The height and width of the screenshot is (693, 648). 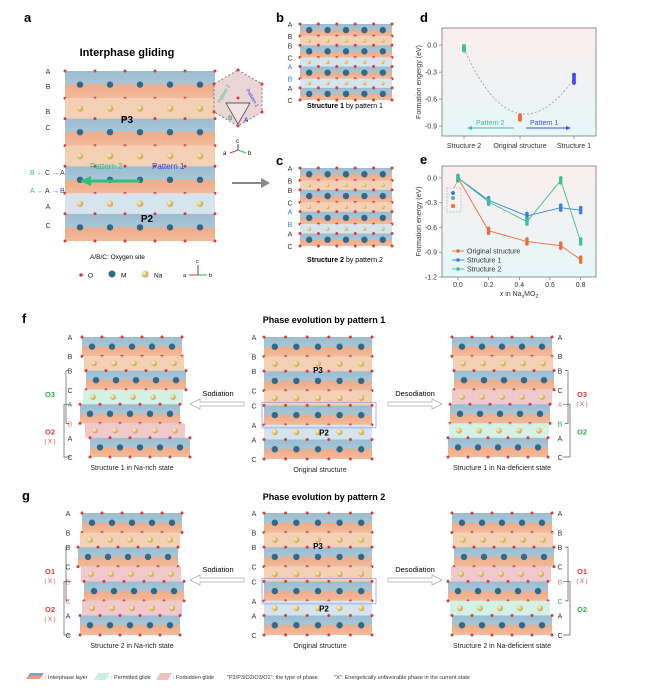 What do you see at coordinates (230, 119) in the screenshot?
I see `svg-text: B` at bounding box center [230, 119].